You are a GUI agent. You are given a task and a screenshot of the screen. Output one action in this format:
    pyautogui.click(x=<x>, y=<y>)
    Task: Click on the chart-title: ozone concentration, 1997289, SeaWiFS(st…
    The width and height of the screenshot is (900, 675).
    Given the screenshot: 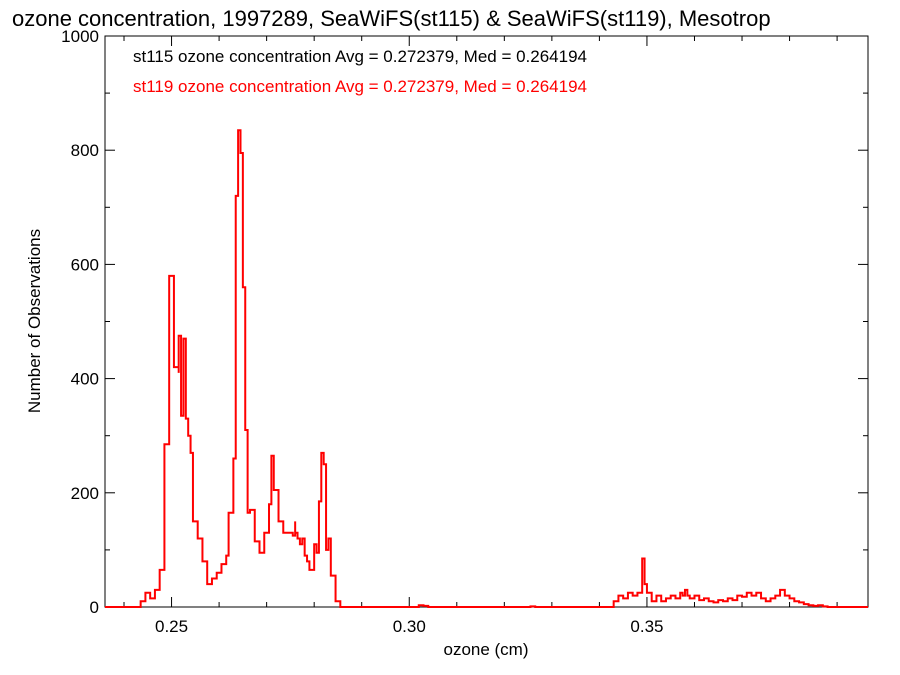 What is the action you would take?
    pyautogui.click(x=391, y=18)
    